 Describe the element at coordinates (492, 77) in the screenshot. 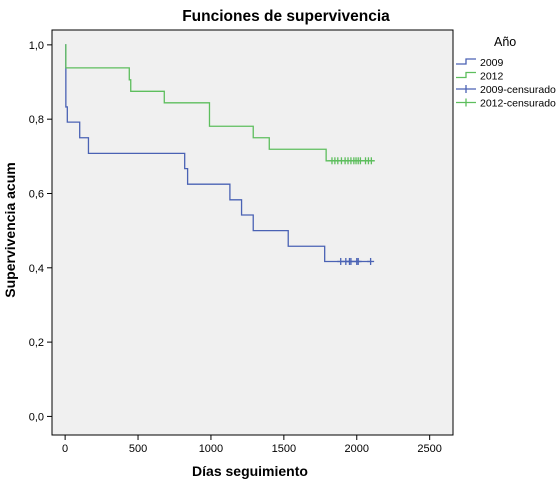

I see `legend-label: 2012` at that location.